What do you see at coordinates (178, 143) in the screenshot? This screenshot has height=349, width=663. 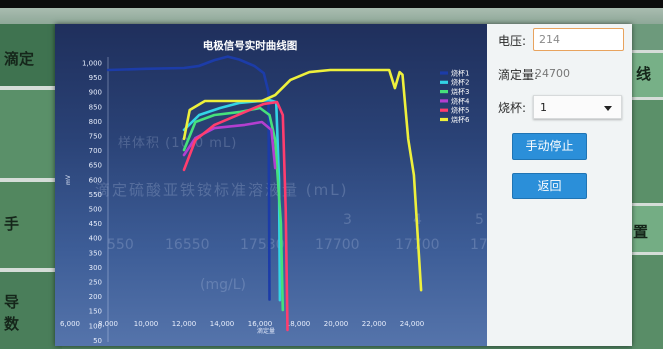 I see `background-ghost-text: 样体积 (10.0 mL)` at bounding box center [178, 143].